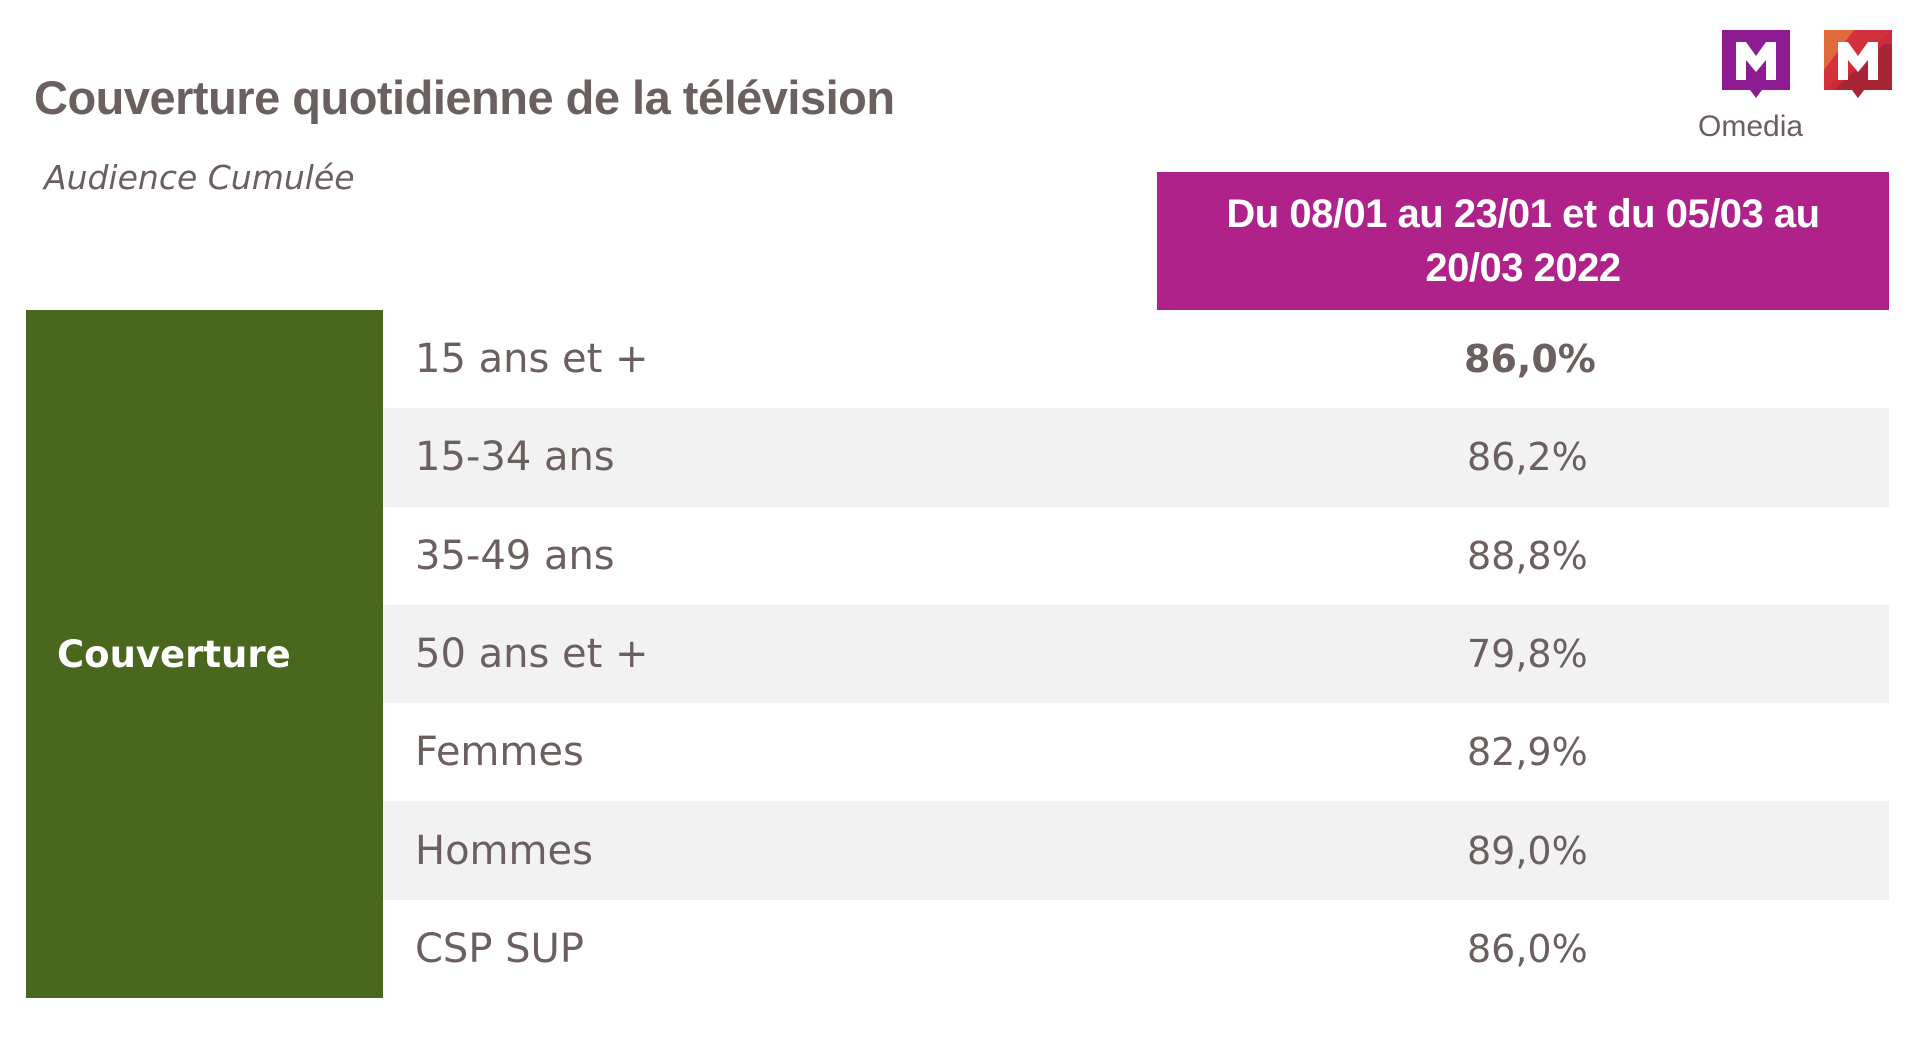  Describe the element at coordinates (174, 654) in the screenshot. I see `group-label-text: Couverture` at that location.